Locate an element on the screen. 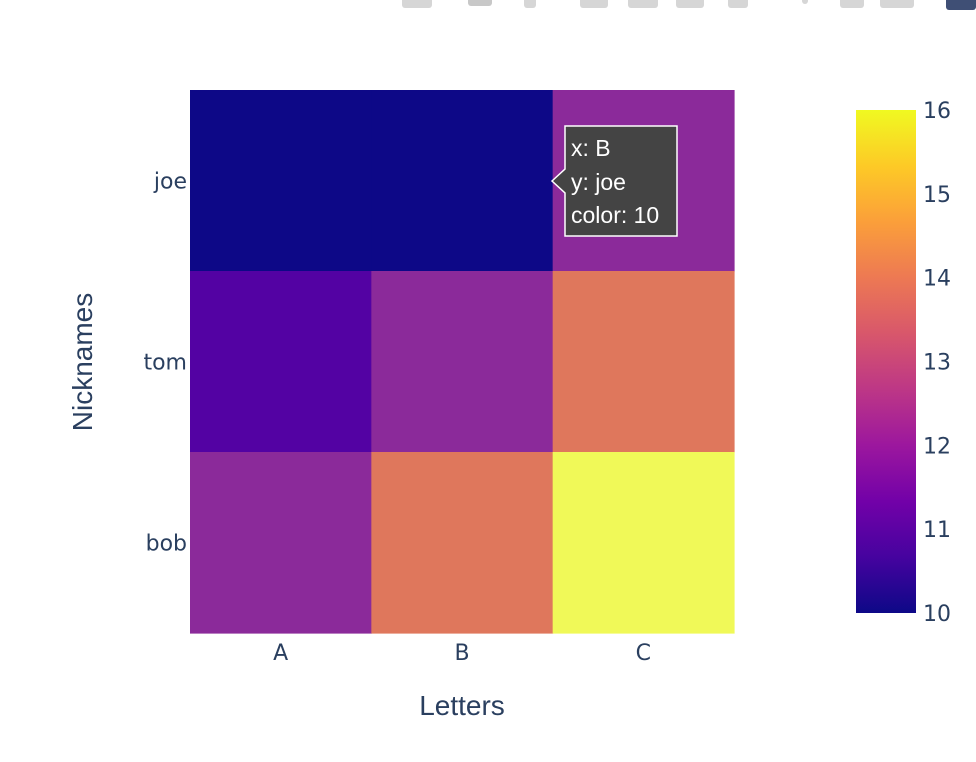 The height and width of the screenshot is (762, 976). y-tick-label: joe is located at coordinates (170, 182).